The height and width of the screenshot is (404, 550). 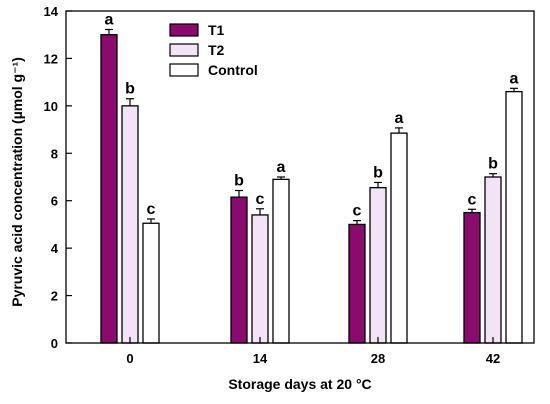 I want to click on legend-label-control: Control, so click(x=233, y=70).